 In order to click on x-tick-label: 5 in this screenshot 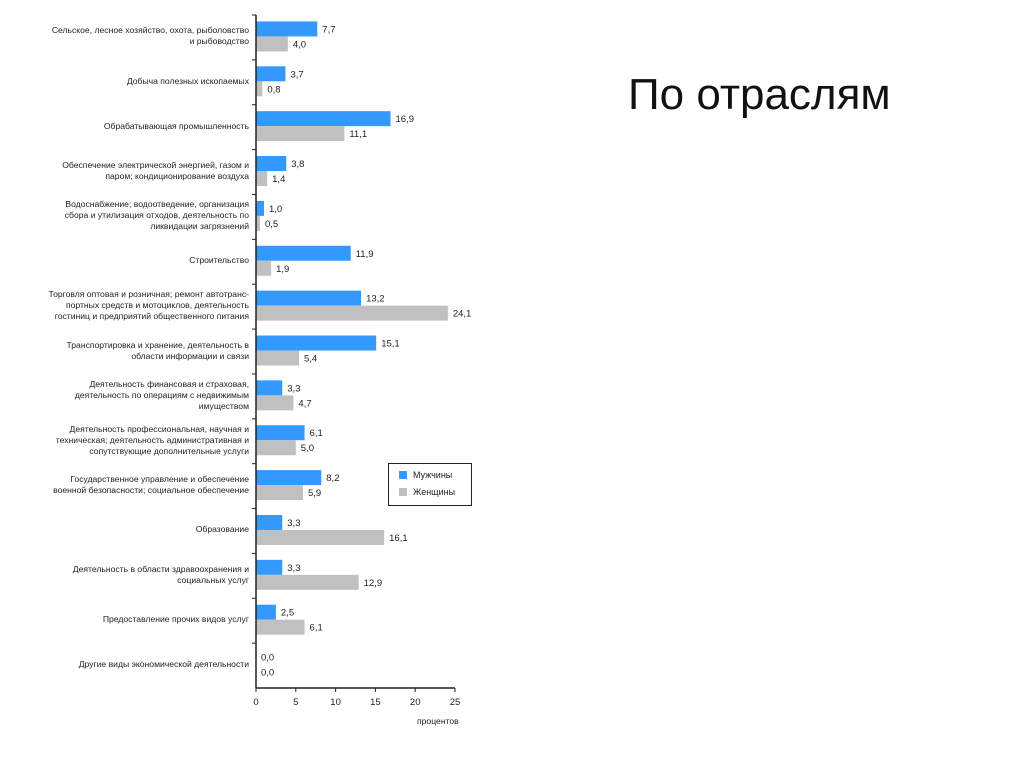, I will do `click(295, 702)`.